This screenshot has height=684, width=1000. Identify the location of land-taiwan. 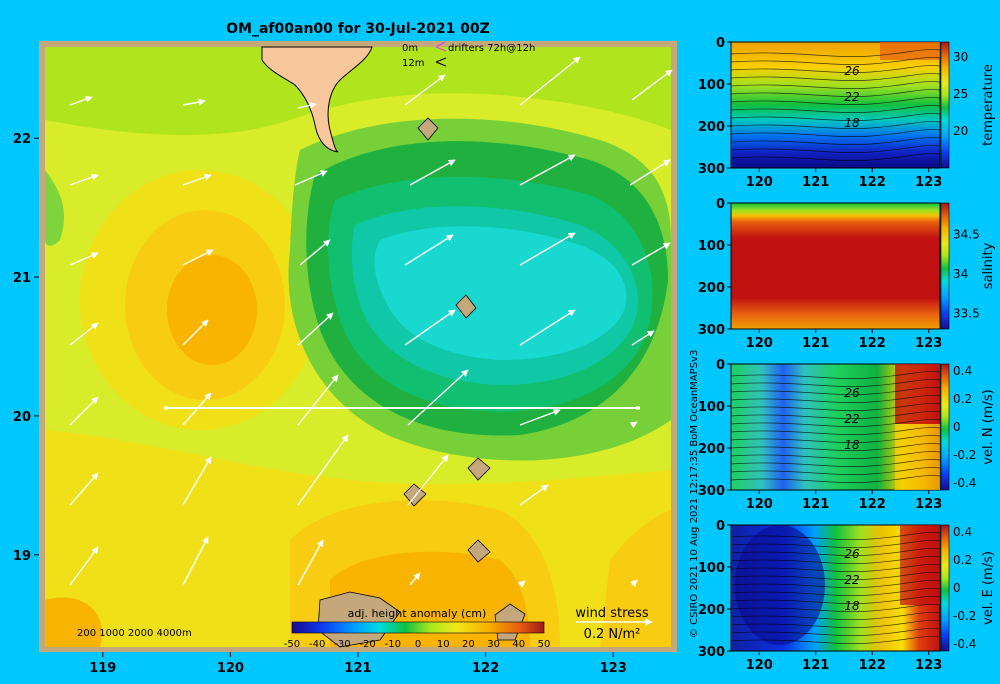
(317, 99).